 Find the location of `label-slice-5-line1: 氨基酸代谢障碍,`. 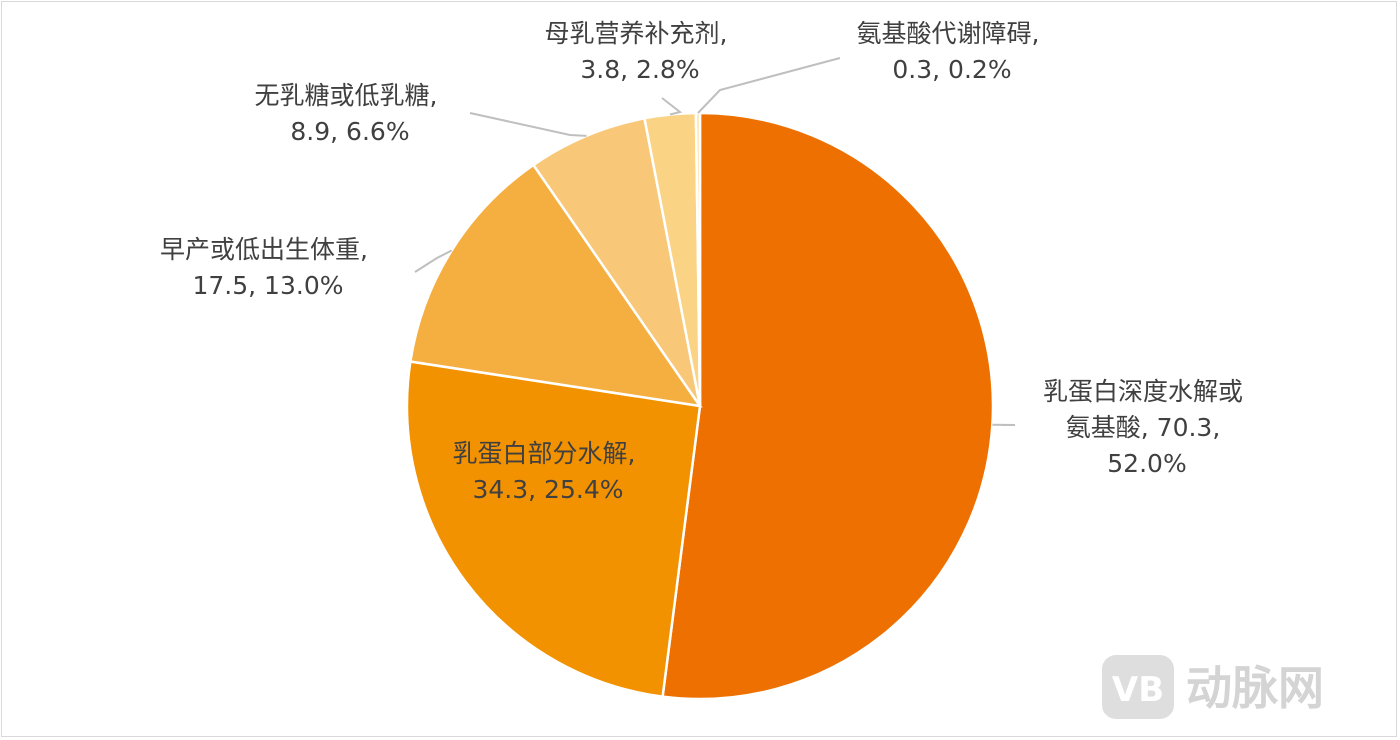

label-slice-5-line1: 氨基酸代谢障碍, is located at coordinates (948, 33).